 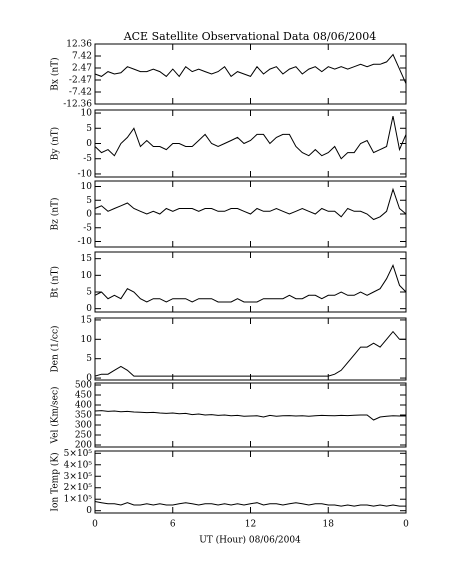 I want to click on y-tick-label: -2.47, so click(x=80, y=80).